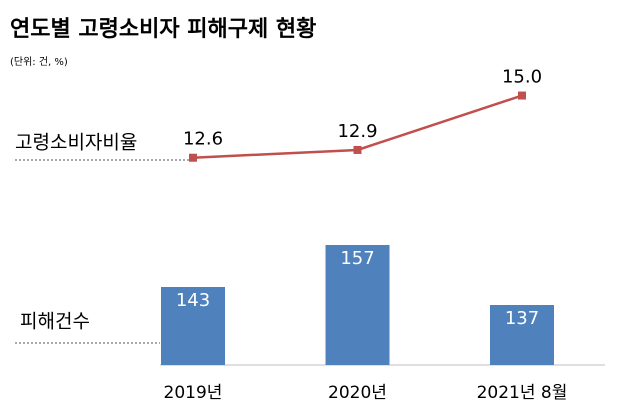 The image size is (617, 410). Describe the element at coordinates (55, 322) in the screenshot. I see `series-label: 피해건수` at that location.